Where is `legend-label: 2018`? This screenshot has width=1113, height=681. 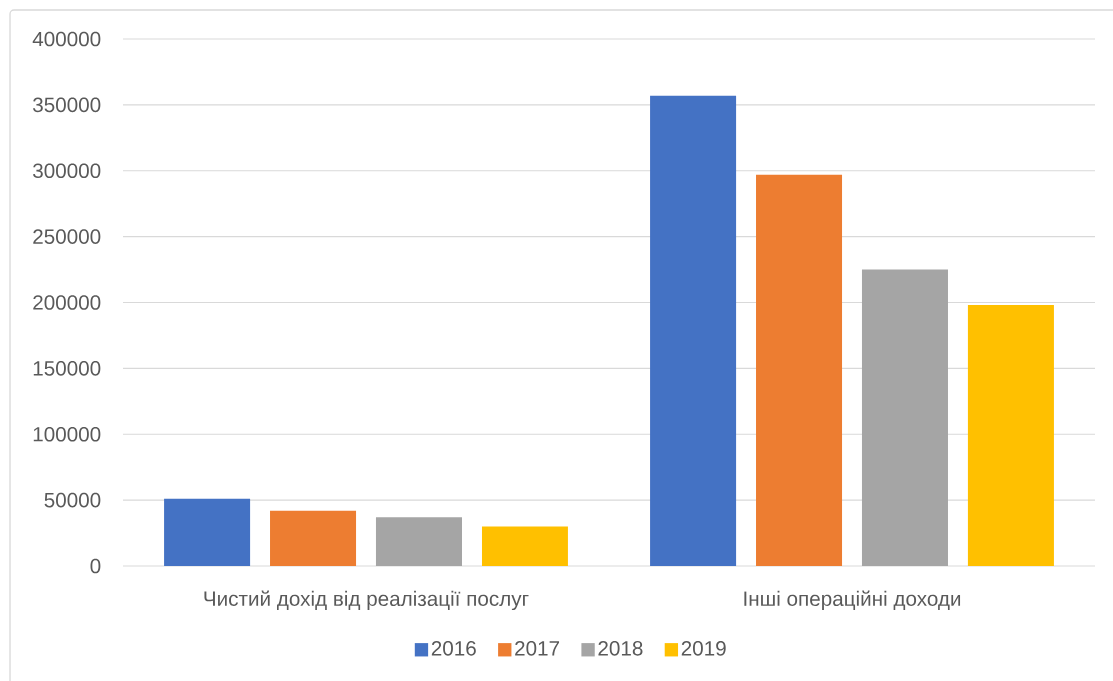
legend-label: 2018 is located at coordinates (620, 648).